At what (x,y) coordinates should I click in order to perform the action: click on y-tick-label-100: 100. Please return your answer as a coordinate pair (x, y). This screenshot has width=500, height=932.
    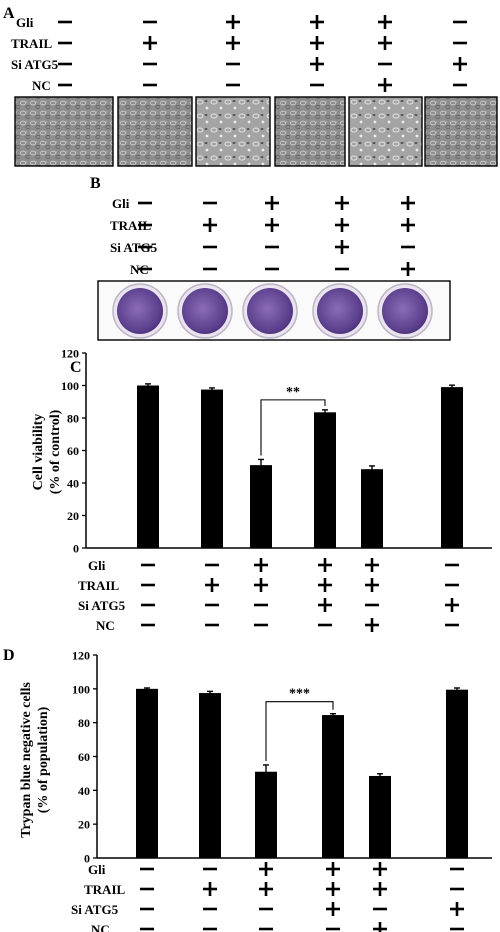
    Looking at the image, I should click on (70, 386).